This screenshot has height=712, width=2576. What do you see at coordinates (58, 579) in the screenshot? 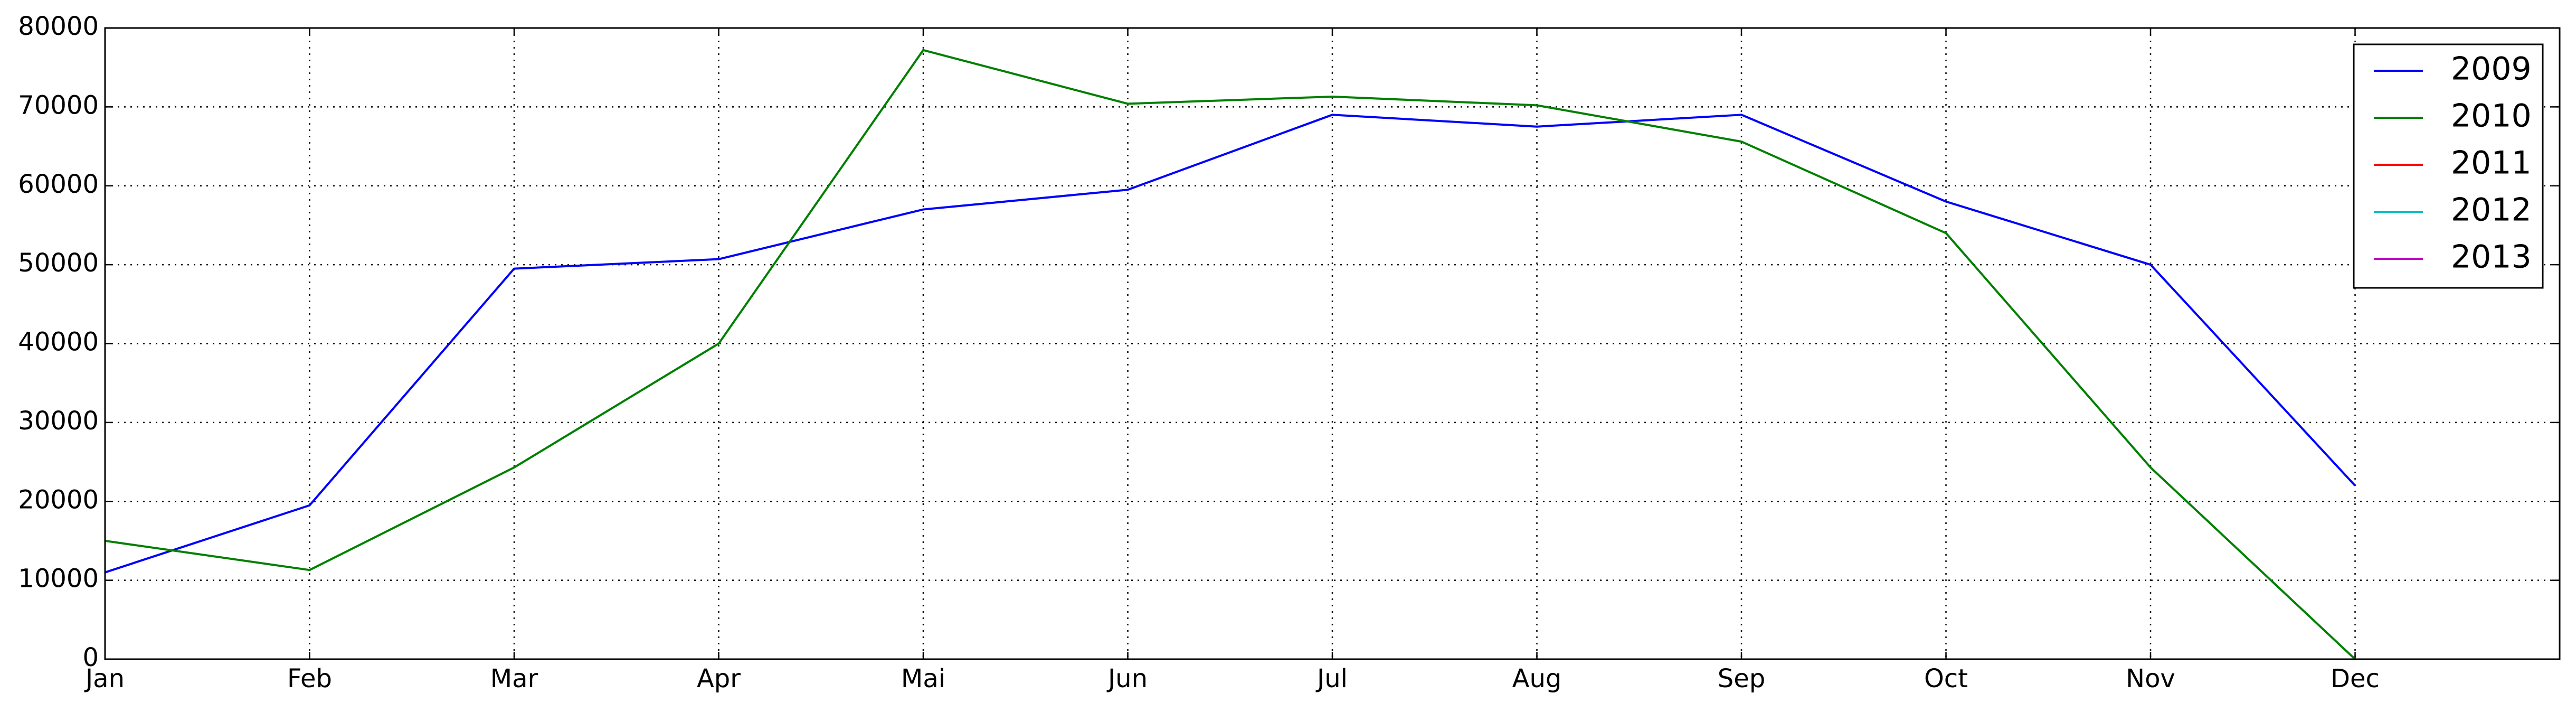
I see `y-tick-label: 10000` at bounding box center [58, 579].